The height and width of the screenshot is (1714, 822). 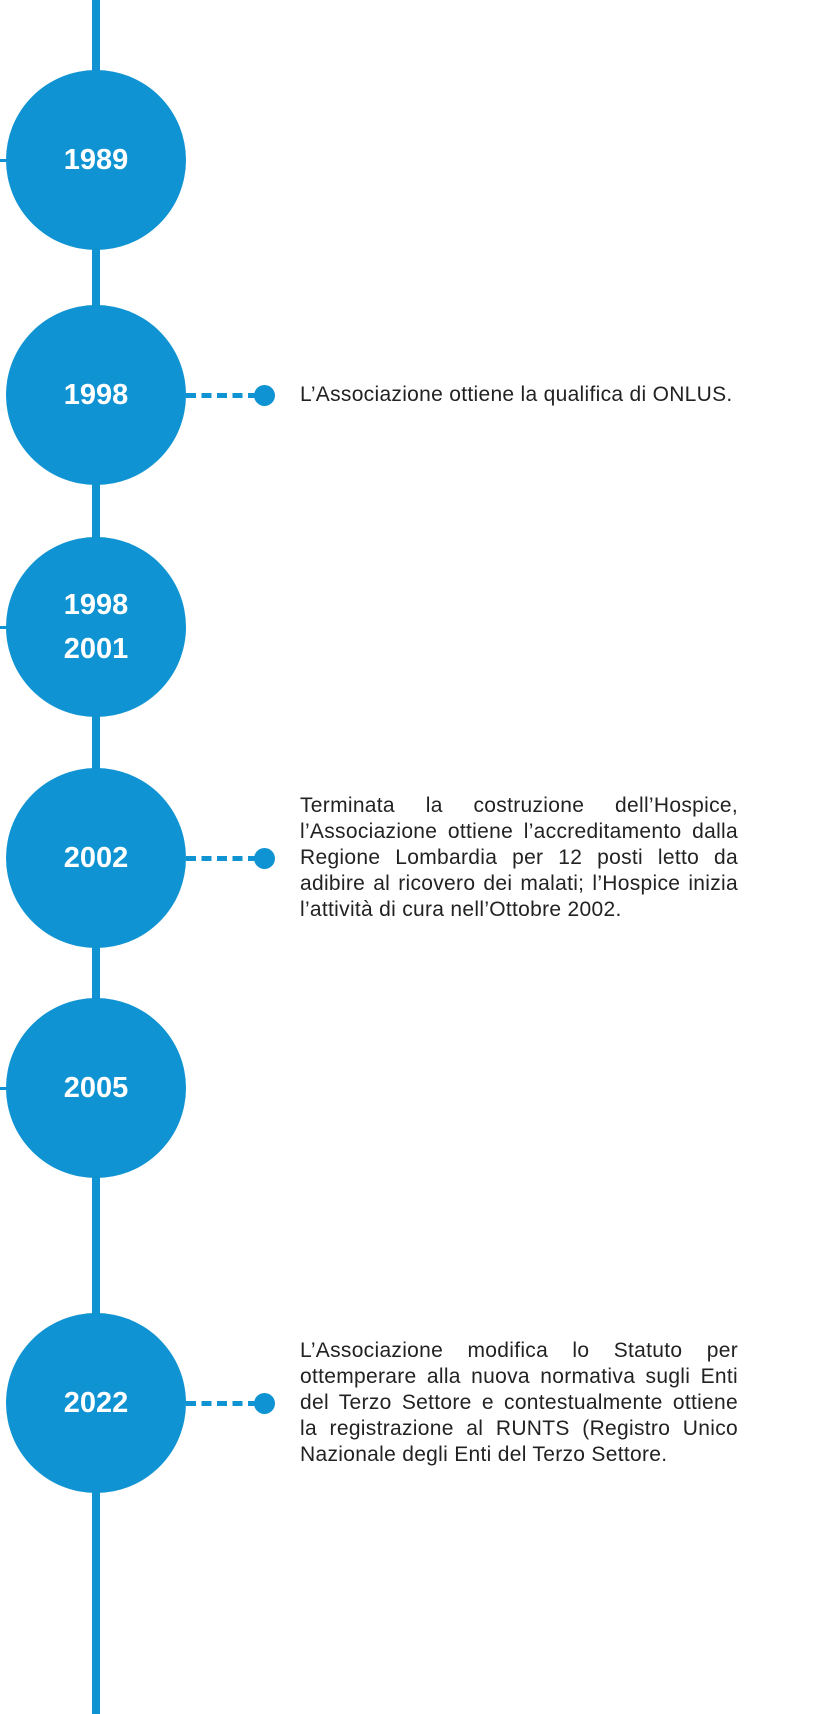 I want to click on year-label: 2005, so click(x=96, y=1088).